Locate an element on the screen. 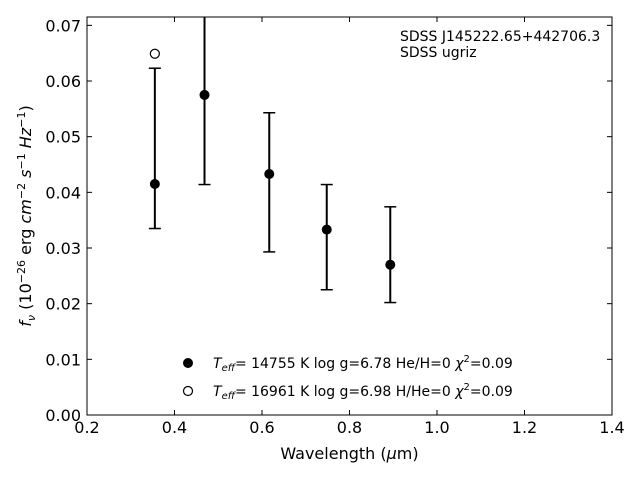 The height and width of the screenshot is (480, 640). y-tick-label: 0.00 is located at coordinates (63, 415).